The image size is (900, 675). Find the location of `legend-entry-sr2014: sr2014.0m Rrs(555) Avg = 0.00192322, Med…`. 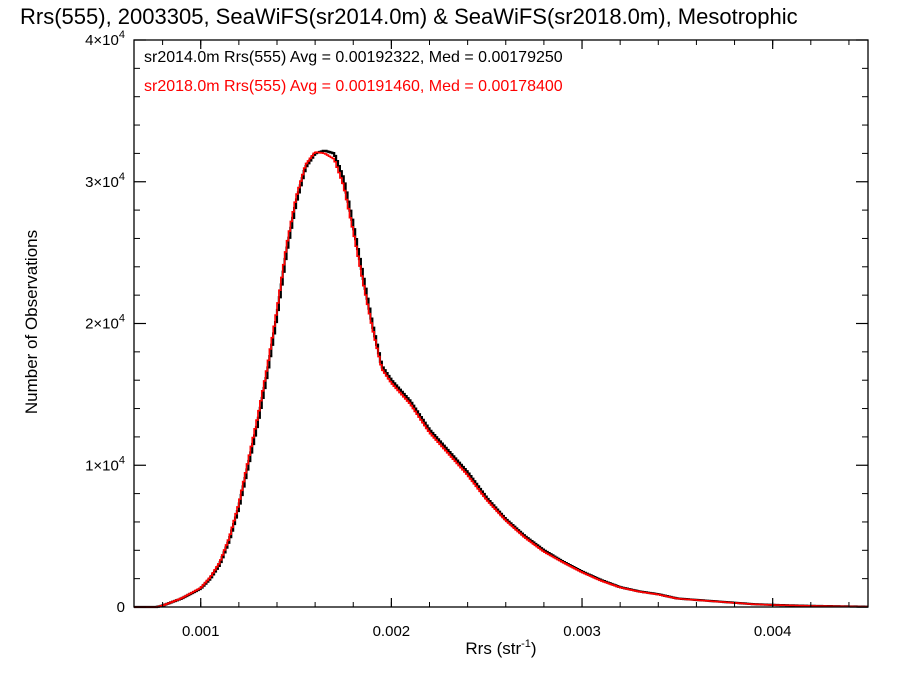

legend-entry-sr2014: sr2014.0m Rrs(555) Avg = 0.00192322, Med… is located at coordinates (353, 57).